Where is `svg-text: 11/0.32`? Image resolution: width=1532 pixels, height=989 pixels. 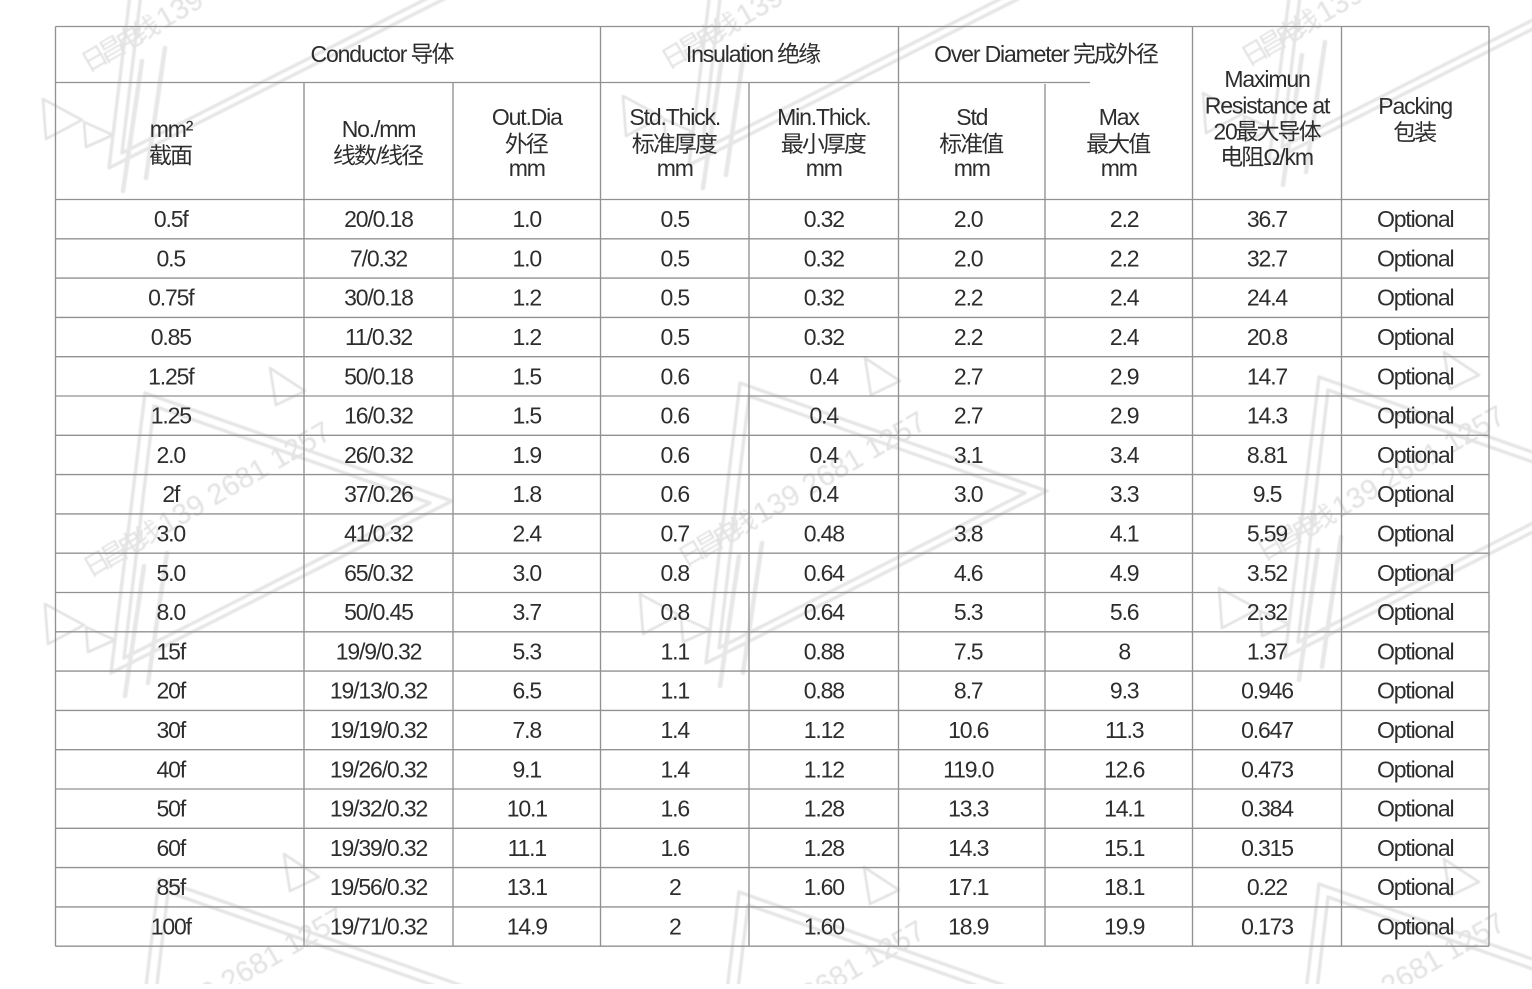
svg-text: 11/0.32 is located at coordinates (378, 337).